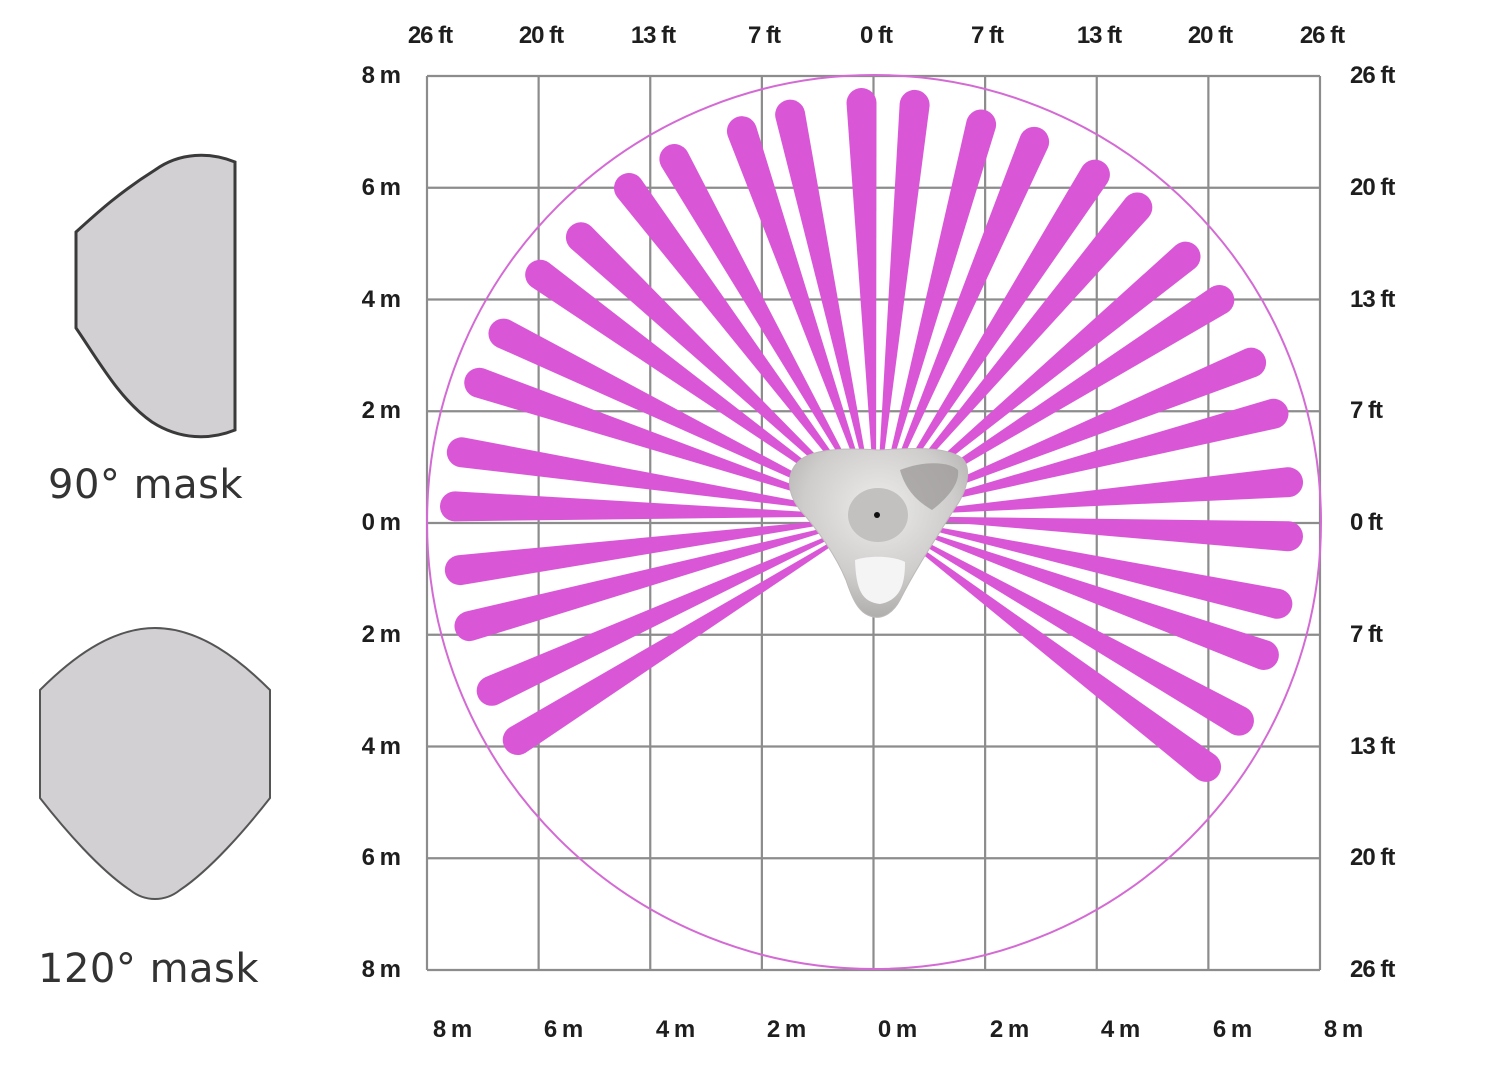 This screenshot has width=1498, height=1065. I want to click on x-tick-bottom-label: 0 m, so click(897, 1029).